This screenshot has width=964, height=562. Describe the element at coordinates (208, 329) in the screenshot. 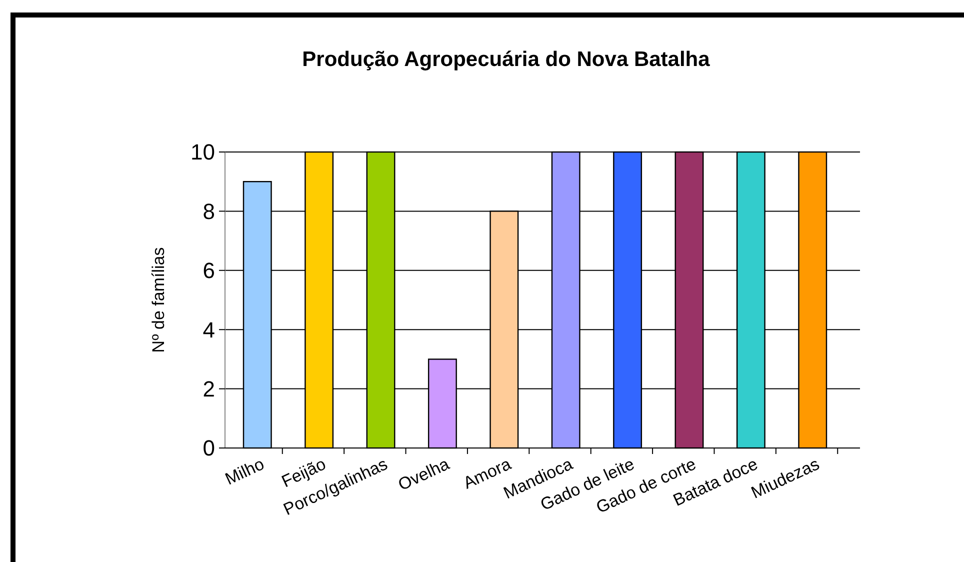

I see `y-tick-label: 4` at that location.